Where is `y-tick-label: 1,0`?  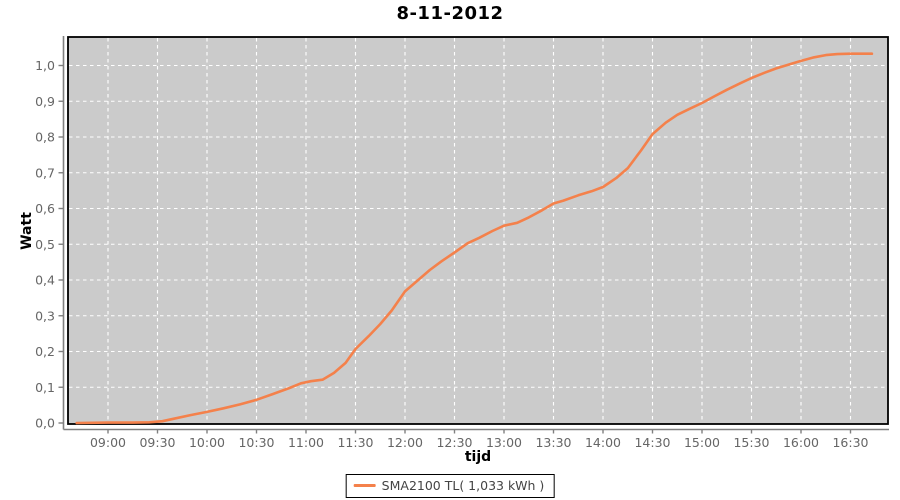 y-tick-label: 1,0 is located at coordinates (45, 65).